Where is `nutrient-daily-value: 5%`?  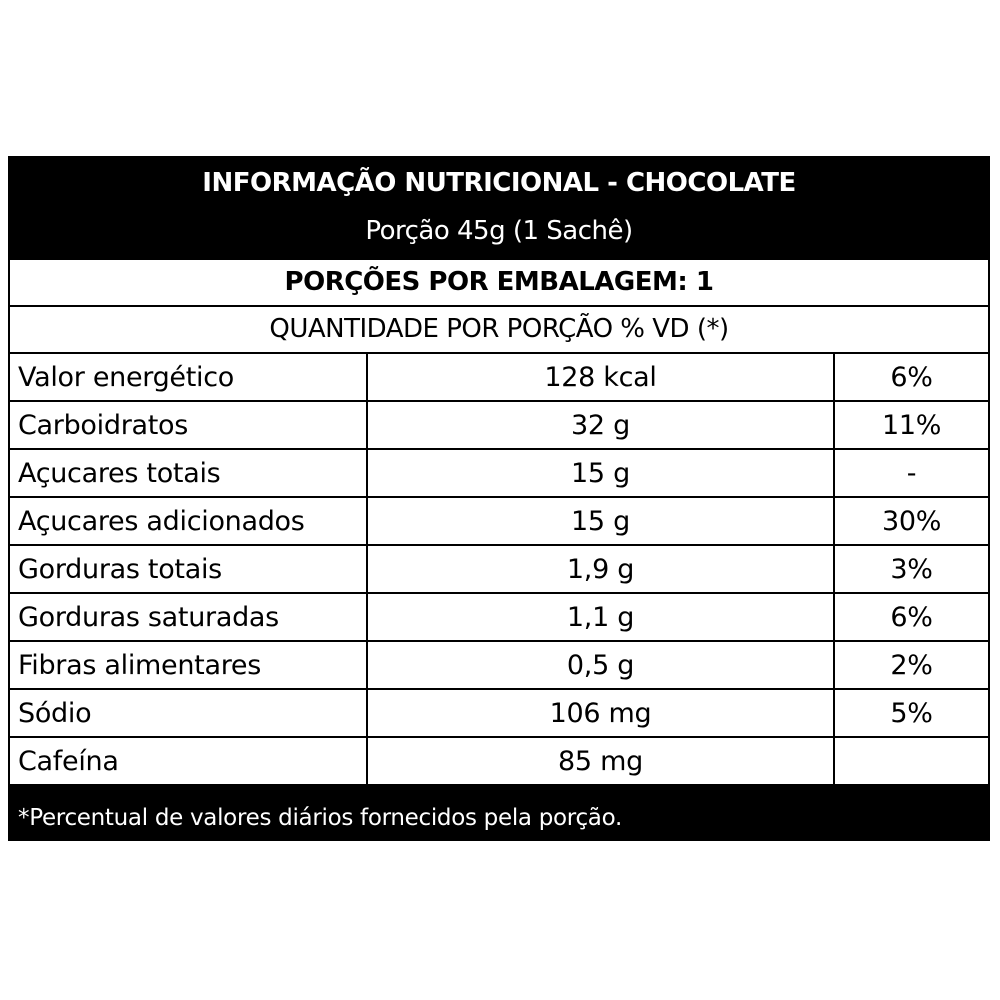 nutrient-daily-value: 5% is located at coordinates (911, 713).